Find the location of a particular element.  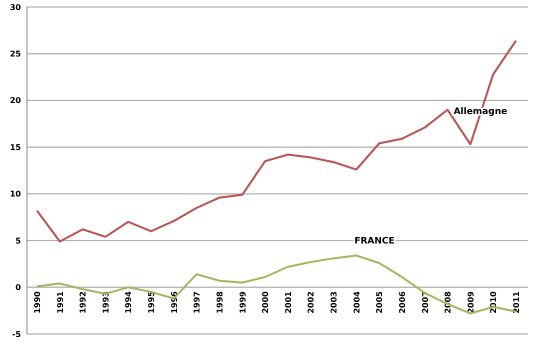

y-tick-label: 25 is located at coordinates (16, 54).